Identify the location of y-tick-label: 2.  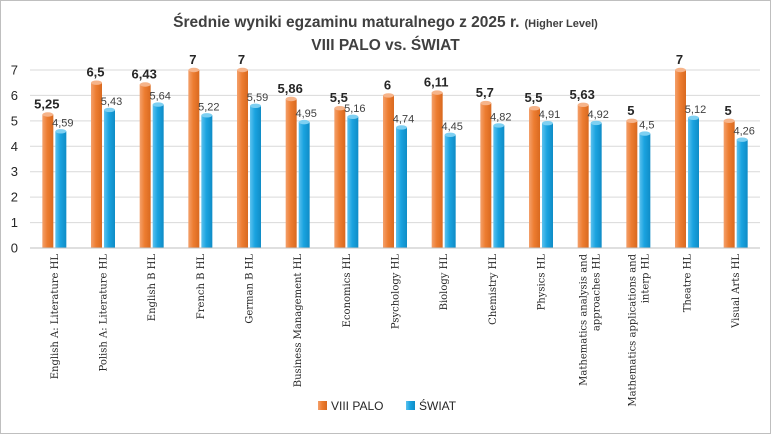
(14, 197).